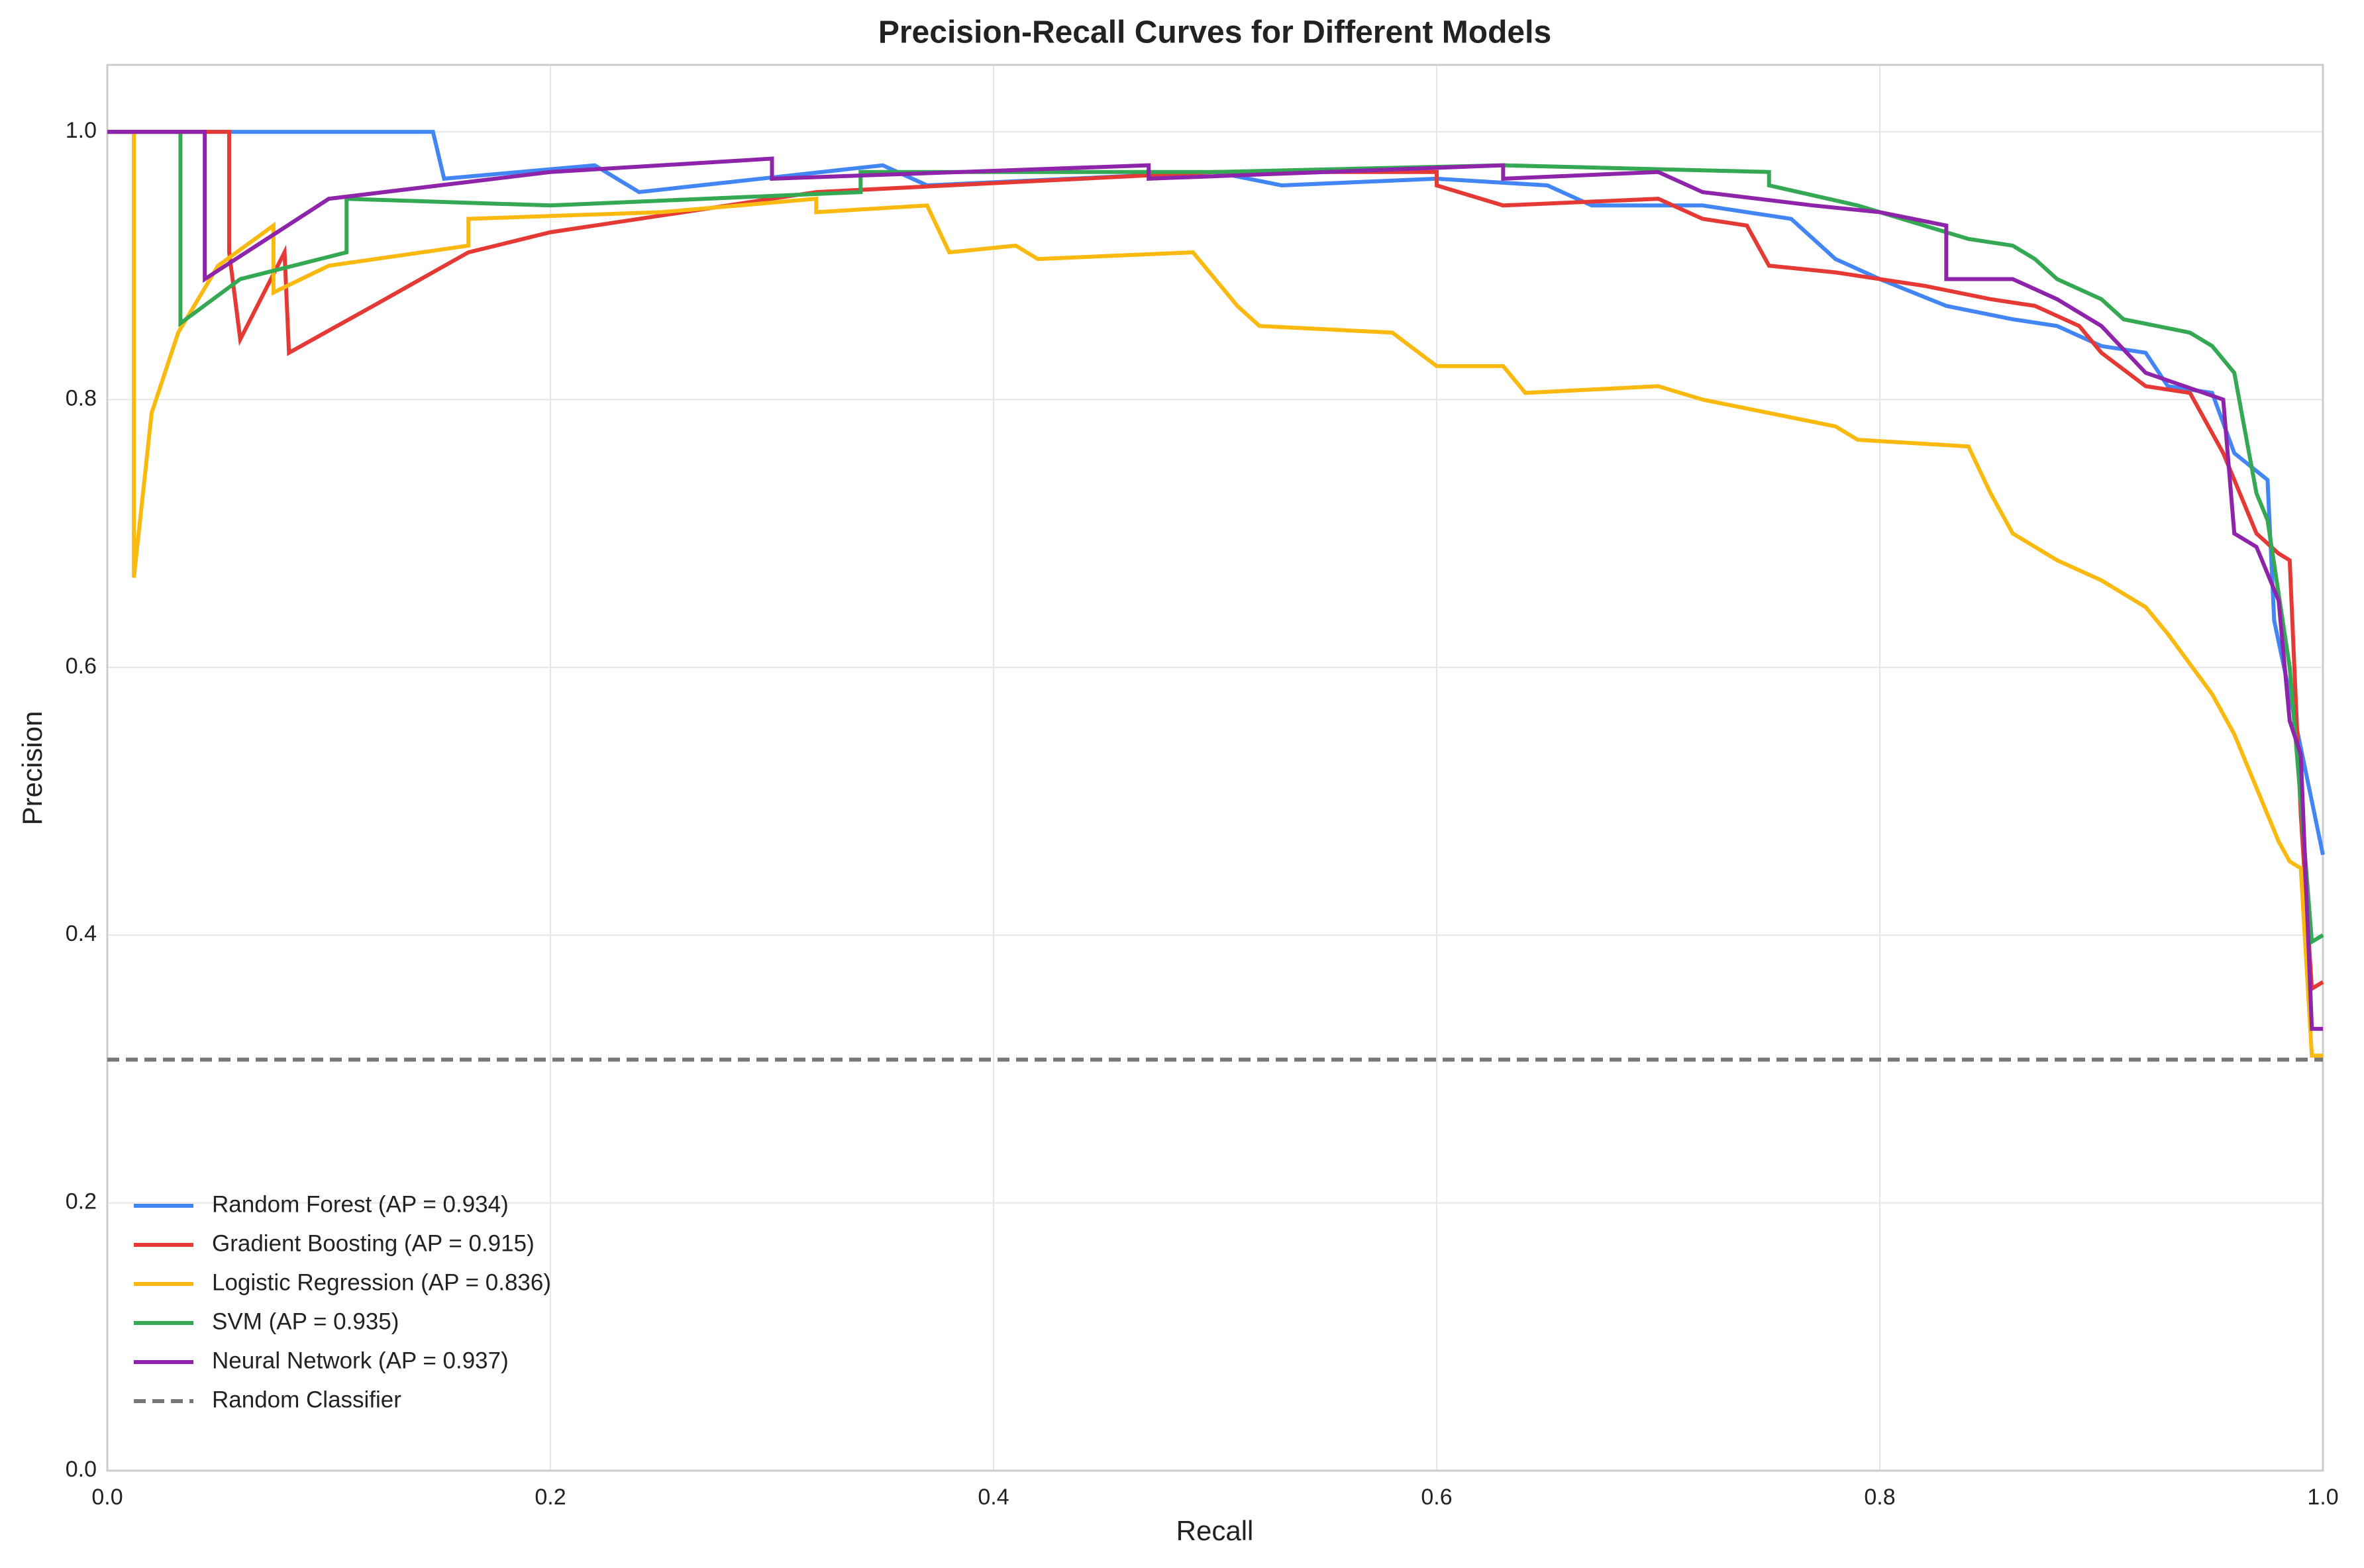  I want to click on legend-label: Gradient Boosting (AP = 0.915), so click(374, 1243).